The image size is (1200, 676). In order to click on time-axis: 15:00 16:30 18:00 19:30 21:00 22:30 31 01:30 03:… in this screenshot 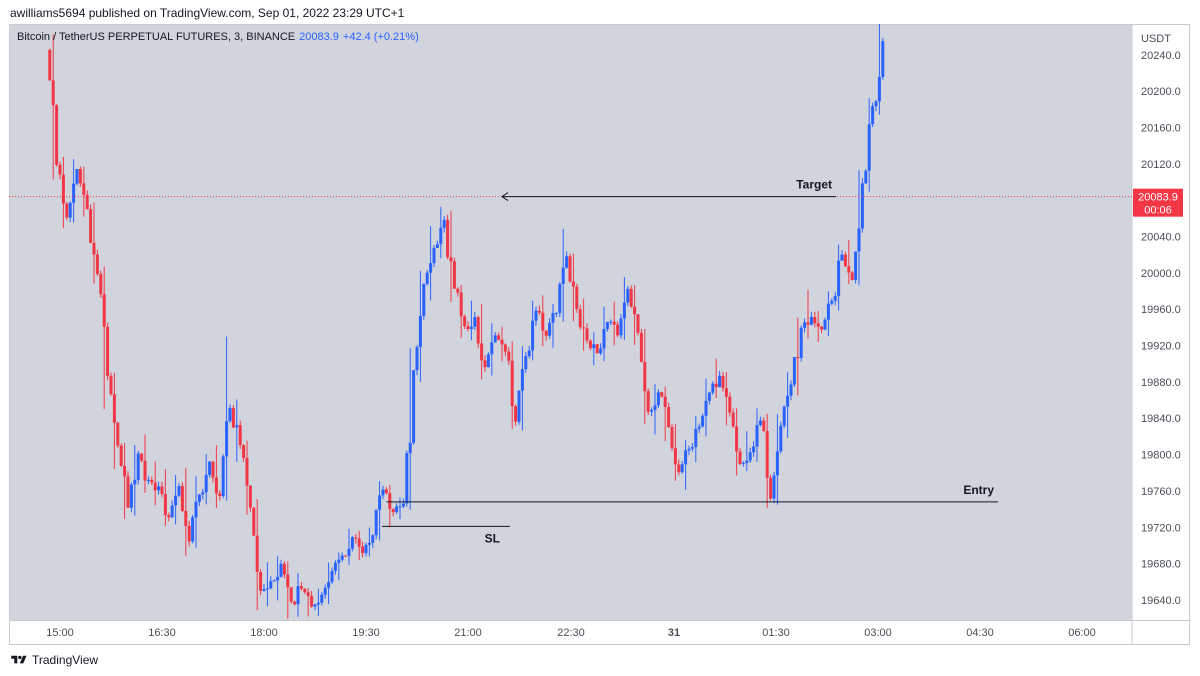, I will do `click(571, 633)`.